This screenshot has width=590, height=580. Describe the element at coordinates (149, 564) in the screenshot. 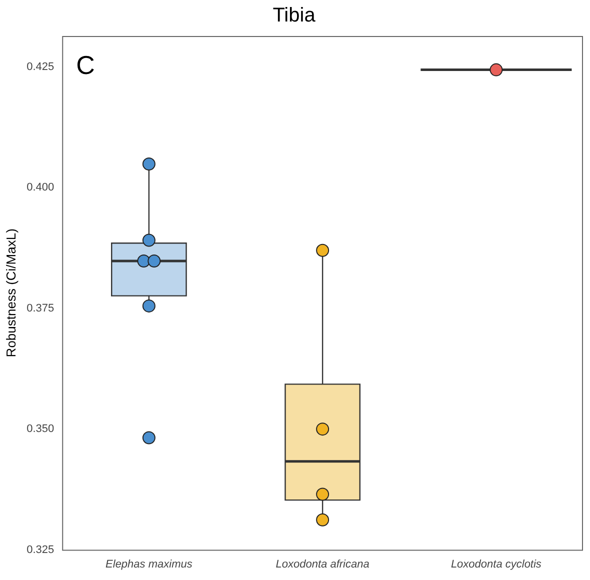

I see `x-tick-label: Elephas maximus` at that location.